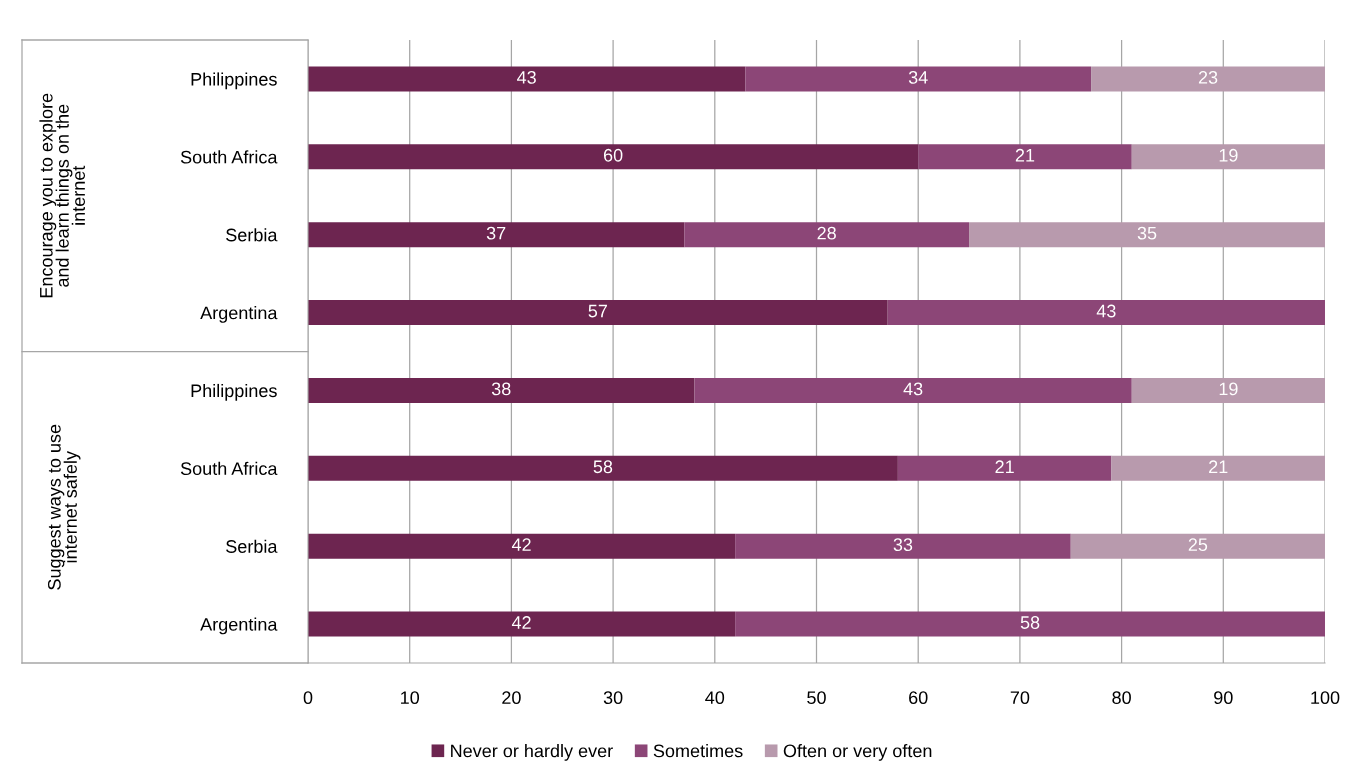 The width and height of the screenshot is (1364, 781). What do you see at coordinates (1223, 698) in the screenshot?
I see `x-tick-label: 90` at bounding box center [1223, 698].